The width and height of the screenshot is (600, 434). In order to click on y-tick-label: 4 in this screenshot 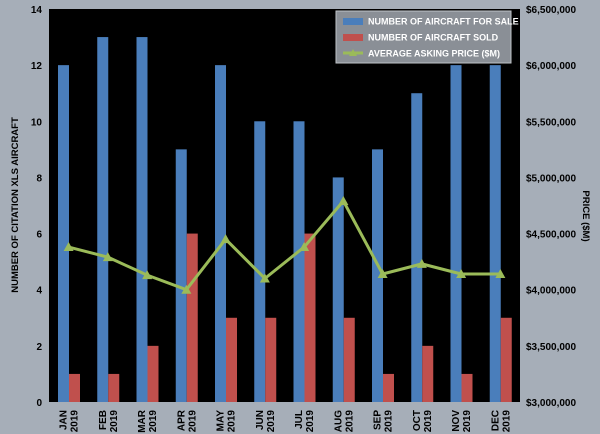, I will do `click(39, 291)`.